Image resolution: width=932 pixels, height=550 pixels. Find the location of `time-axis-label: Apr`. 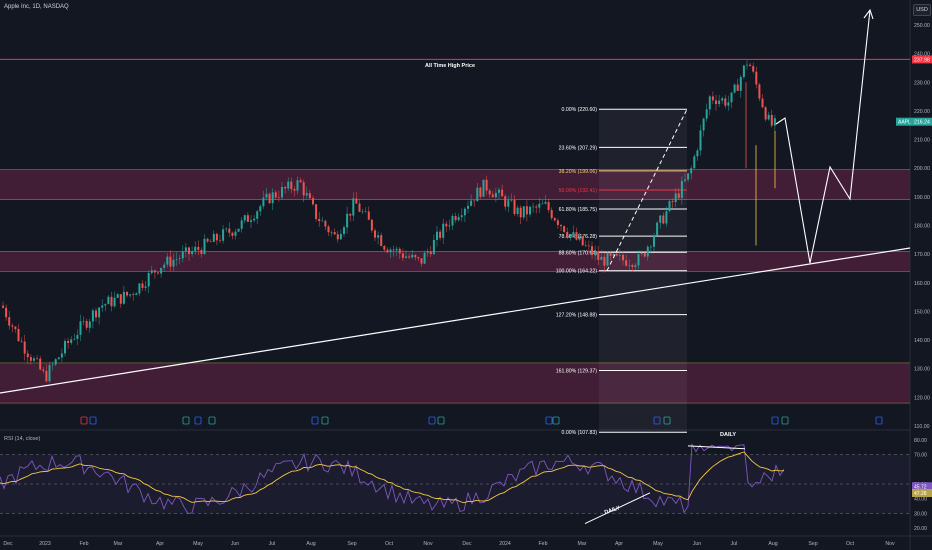

time-axis-label: Apr is located at coordinates (160, 544).